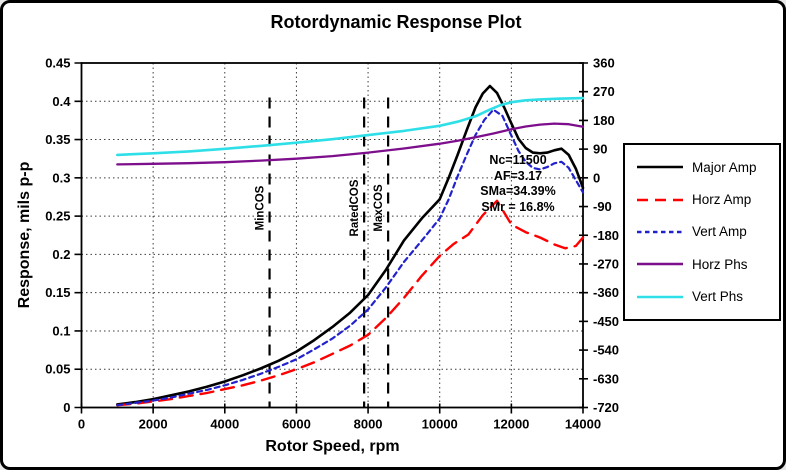  What do you see at coordinates (722, 200) in the screenshot?
I see `legend-label-horz-amp: Horz Amp` at bounding box center [722, 200].